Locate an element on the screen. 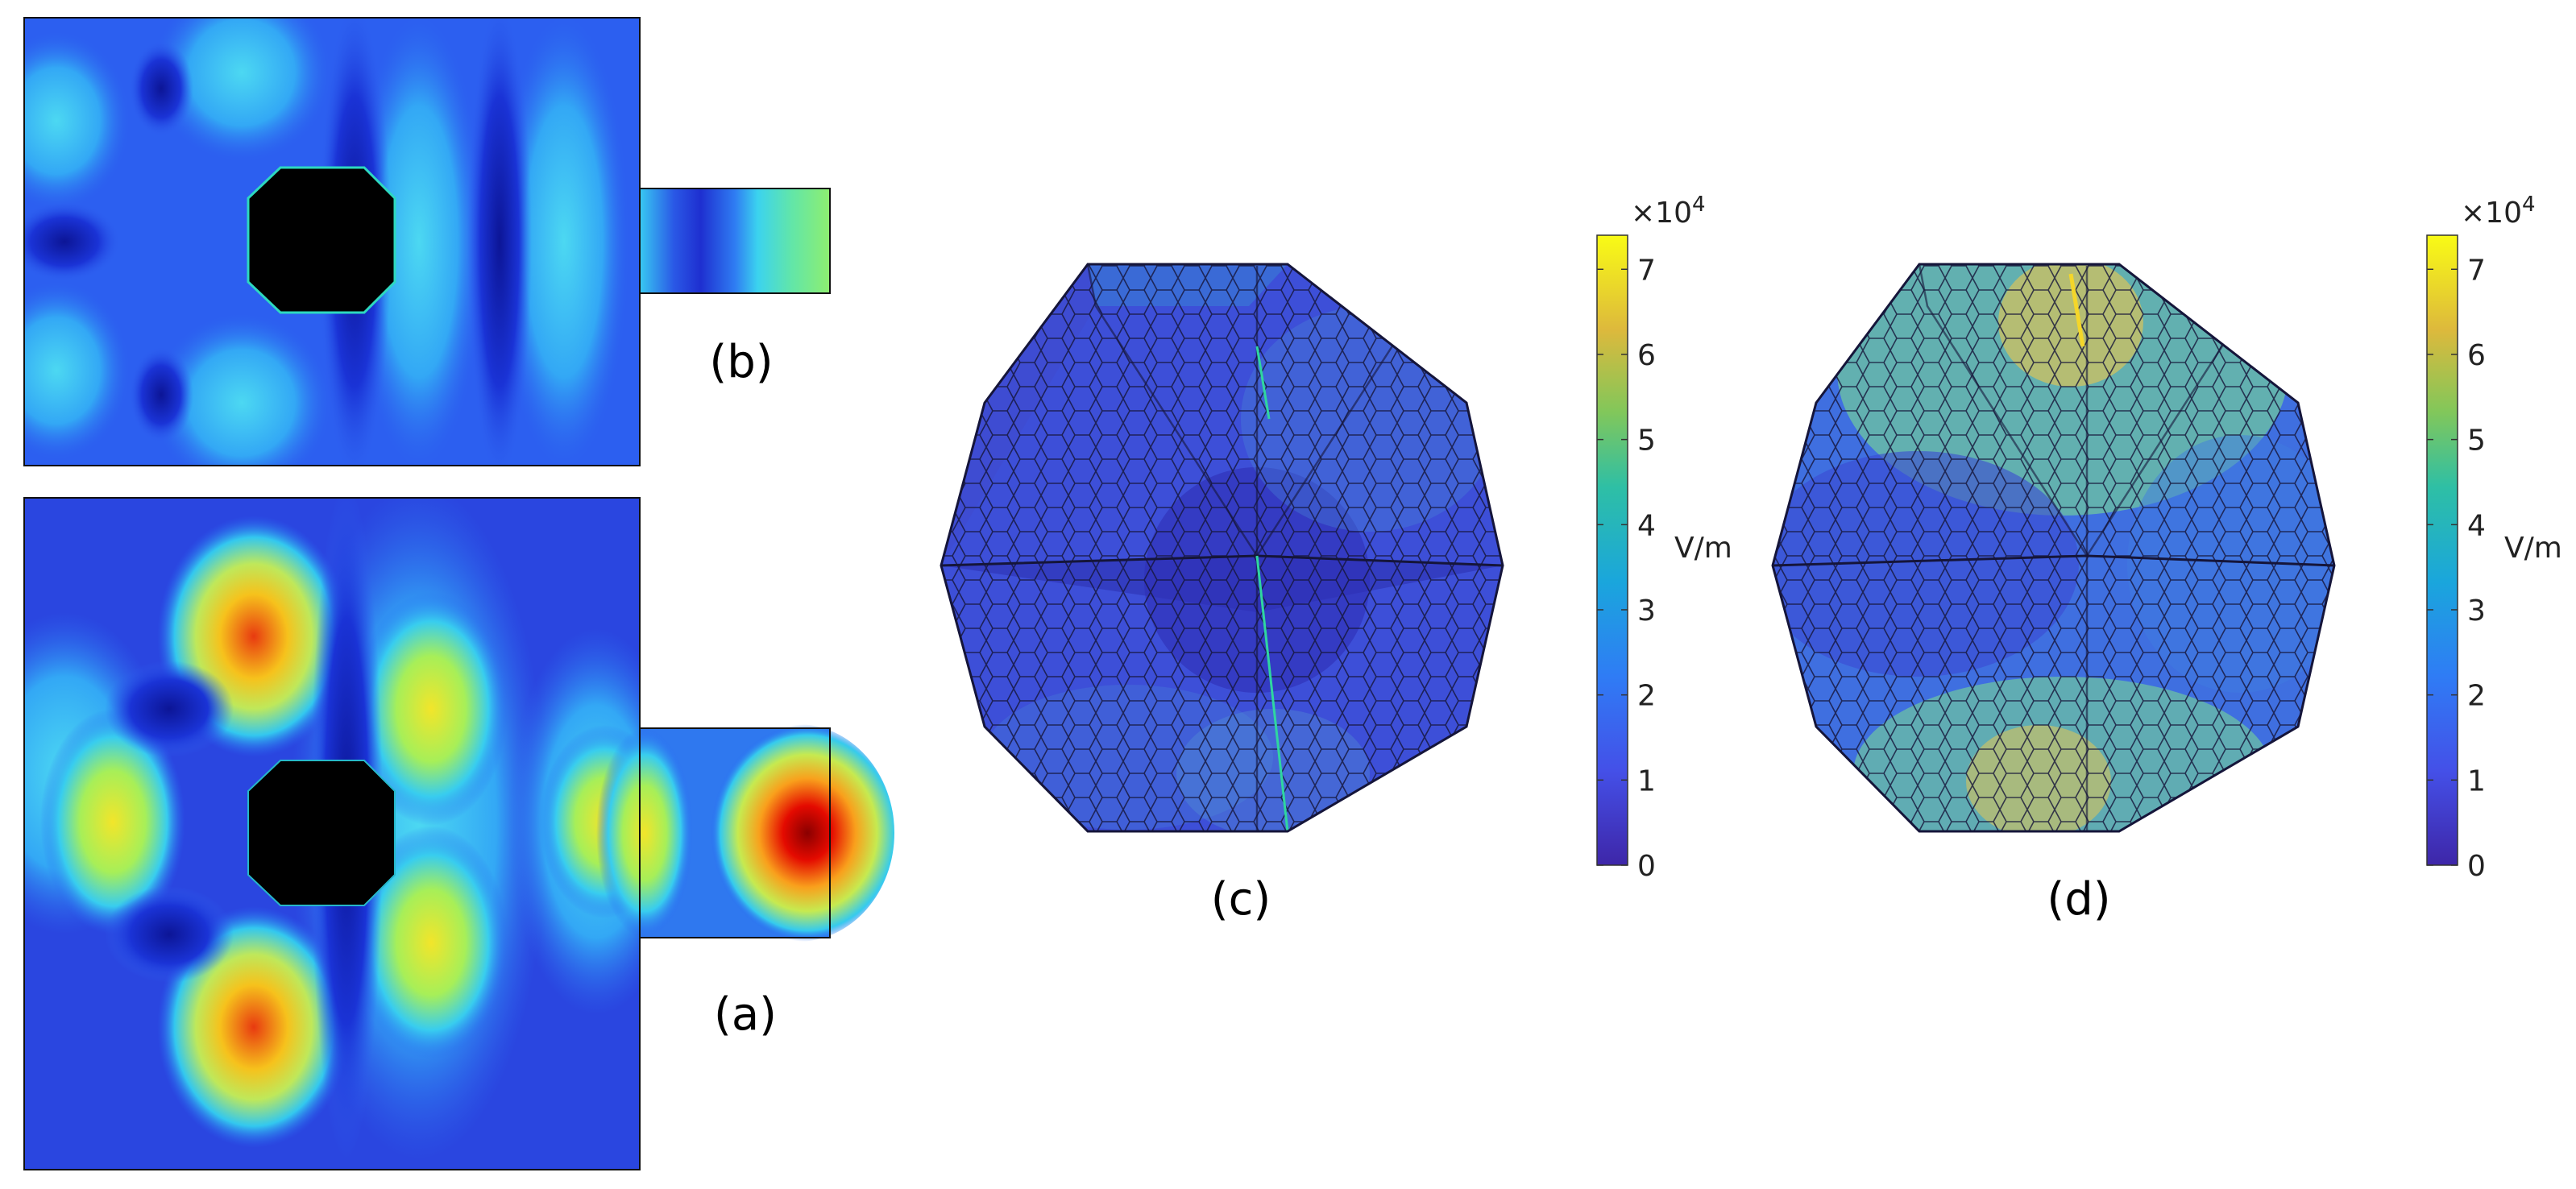 This screenshot has height=1189, width=2576. colorbar-d-ticks: 0 1 2 3 4 5 6 7 is located at coordinates (2456, 569).